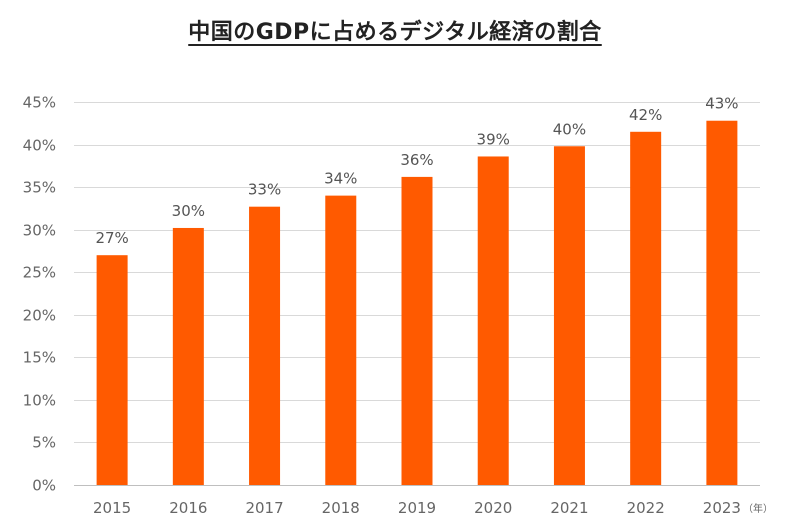 This screenshot has width=790, height=529. Describe the element at coordinates (39, 401) in the screenshot. I see `y-tick-label: 10%` at that location.